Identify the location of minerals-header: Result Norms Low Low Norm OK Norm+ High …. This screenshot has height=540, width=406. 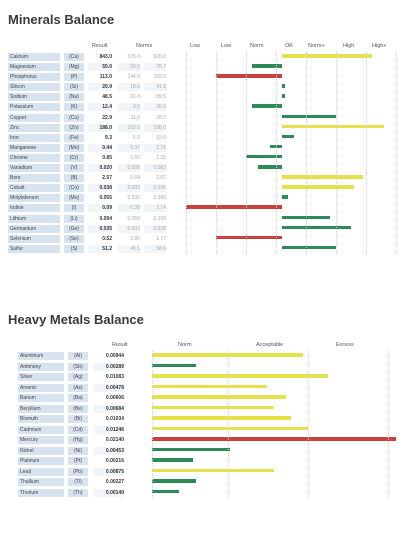
(204, 46).